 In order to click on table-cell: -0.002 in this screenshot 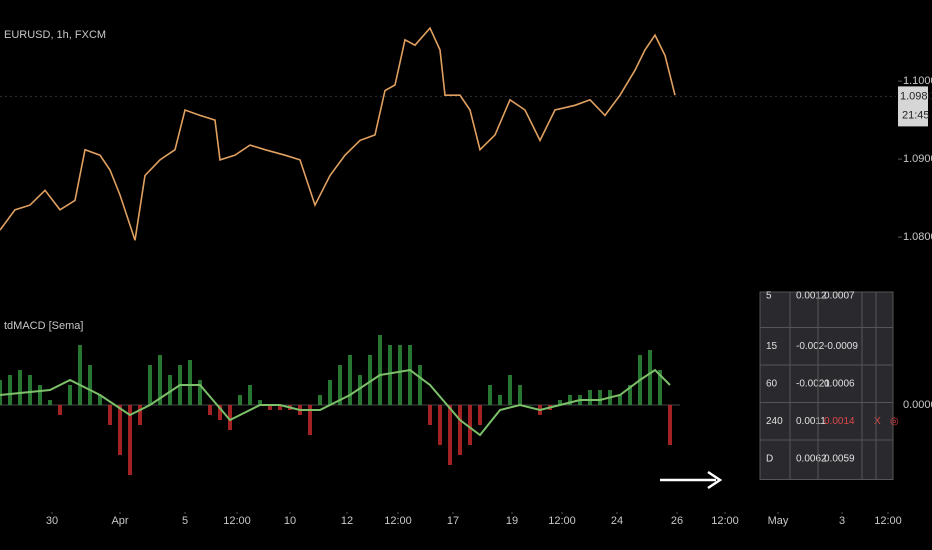, I will do `click(810, 346)`.